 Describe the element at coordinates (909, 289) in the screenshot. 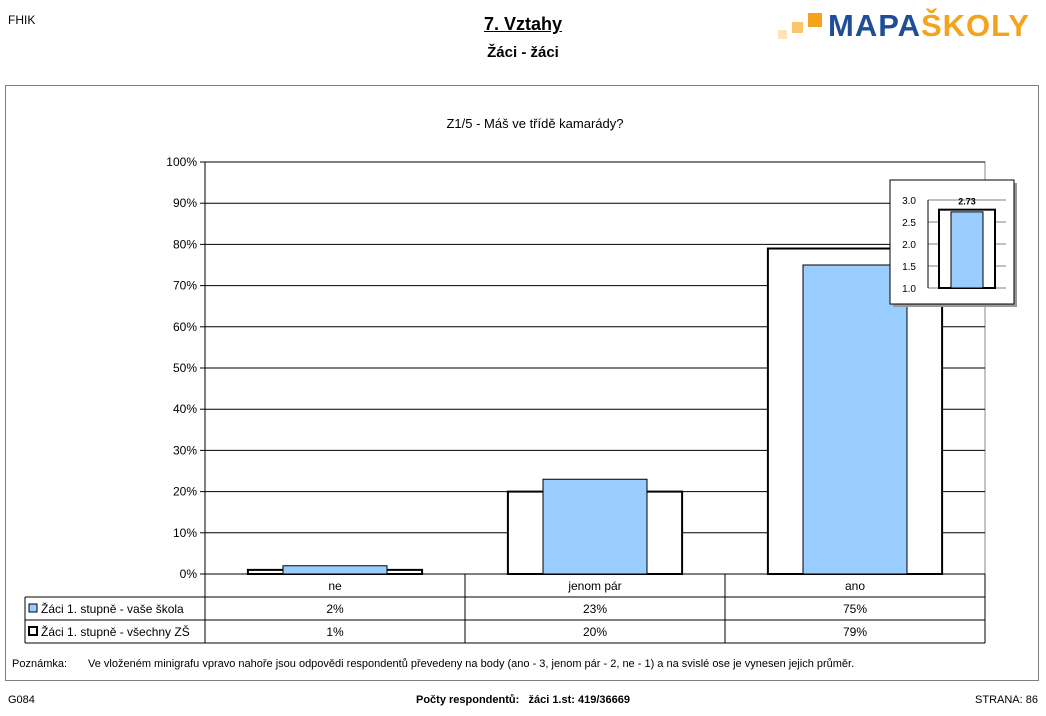

I see `inset-y-tick-label: 1.0` at that location.